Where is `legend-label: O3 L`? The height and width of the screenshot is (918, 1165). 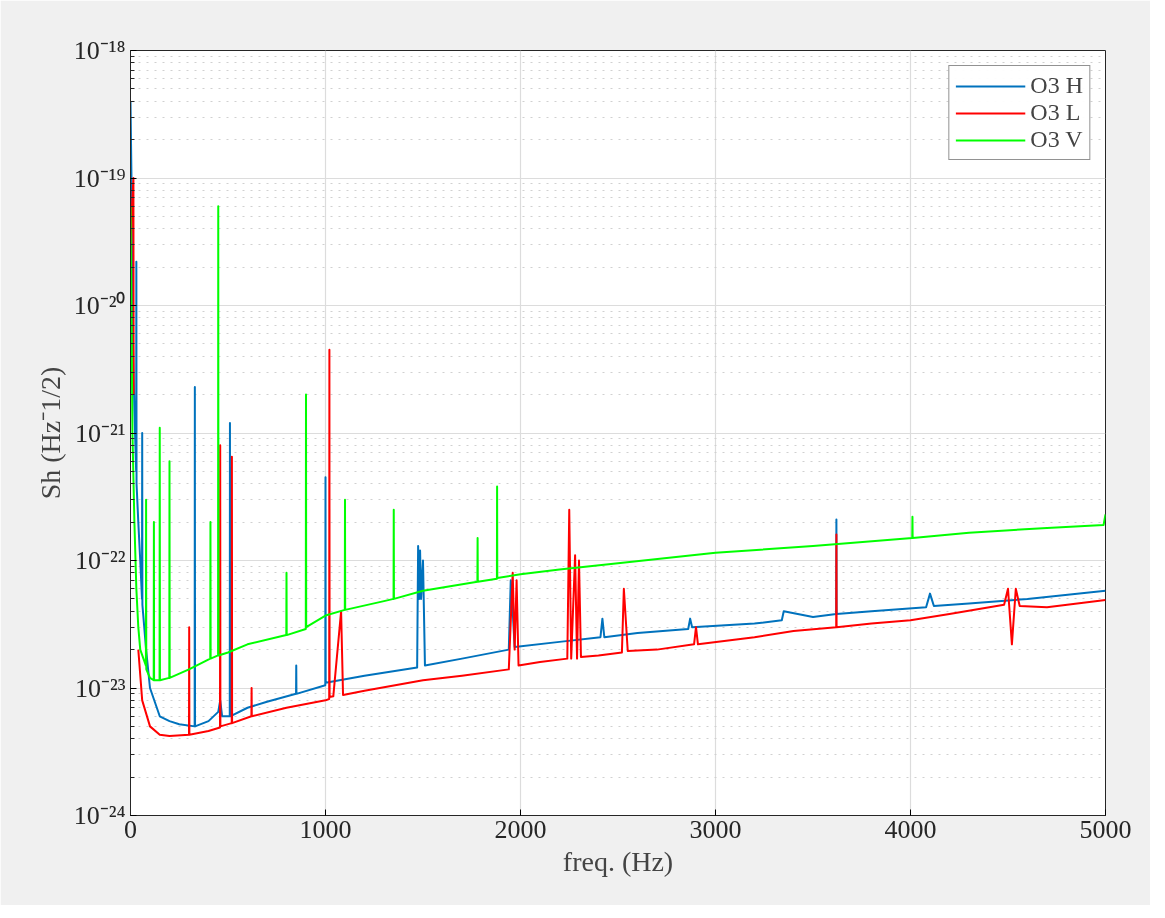
legend-label: O3 L is located at coordinates (1055, 112).